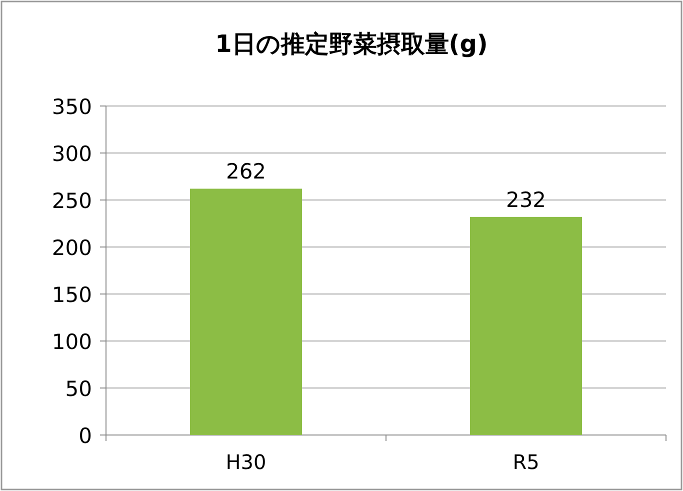  I want to click on y-tick-label: 250, so click(72, 201).